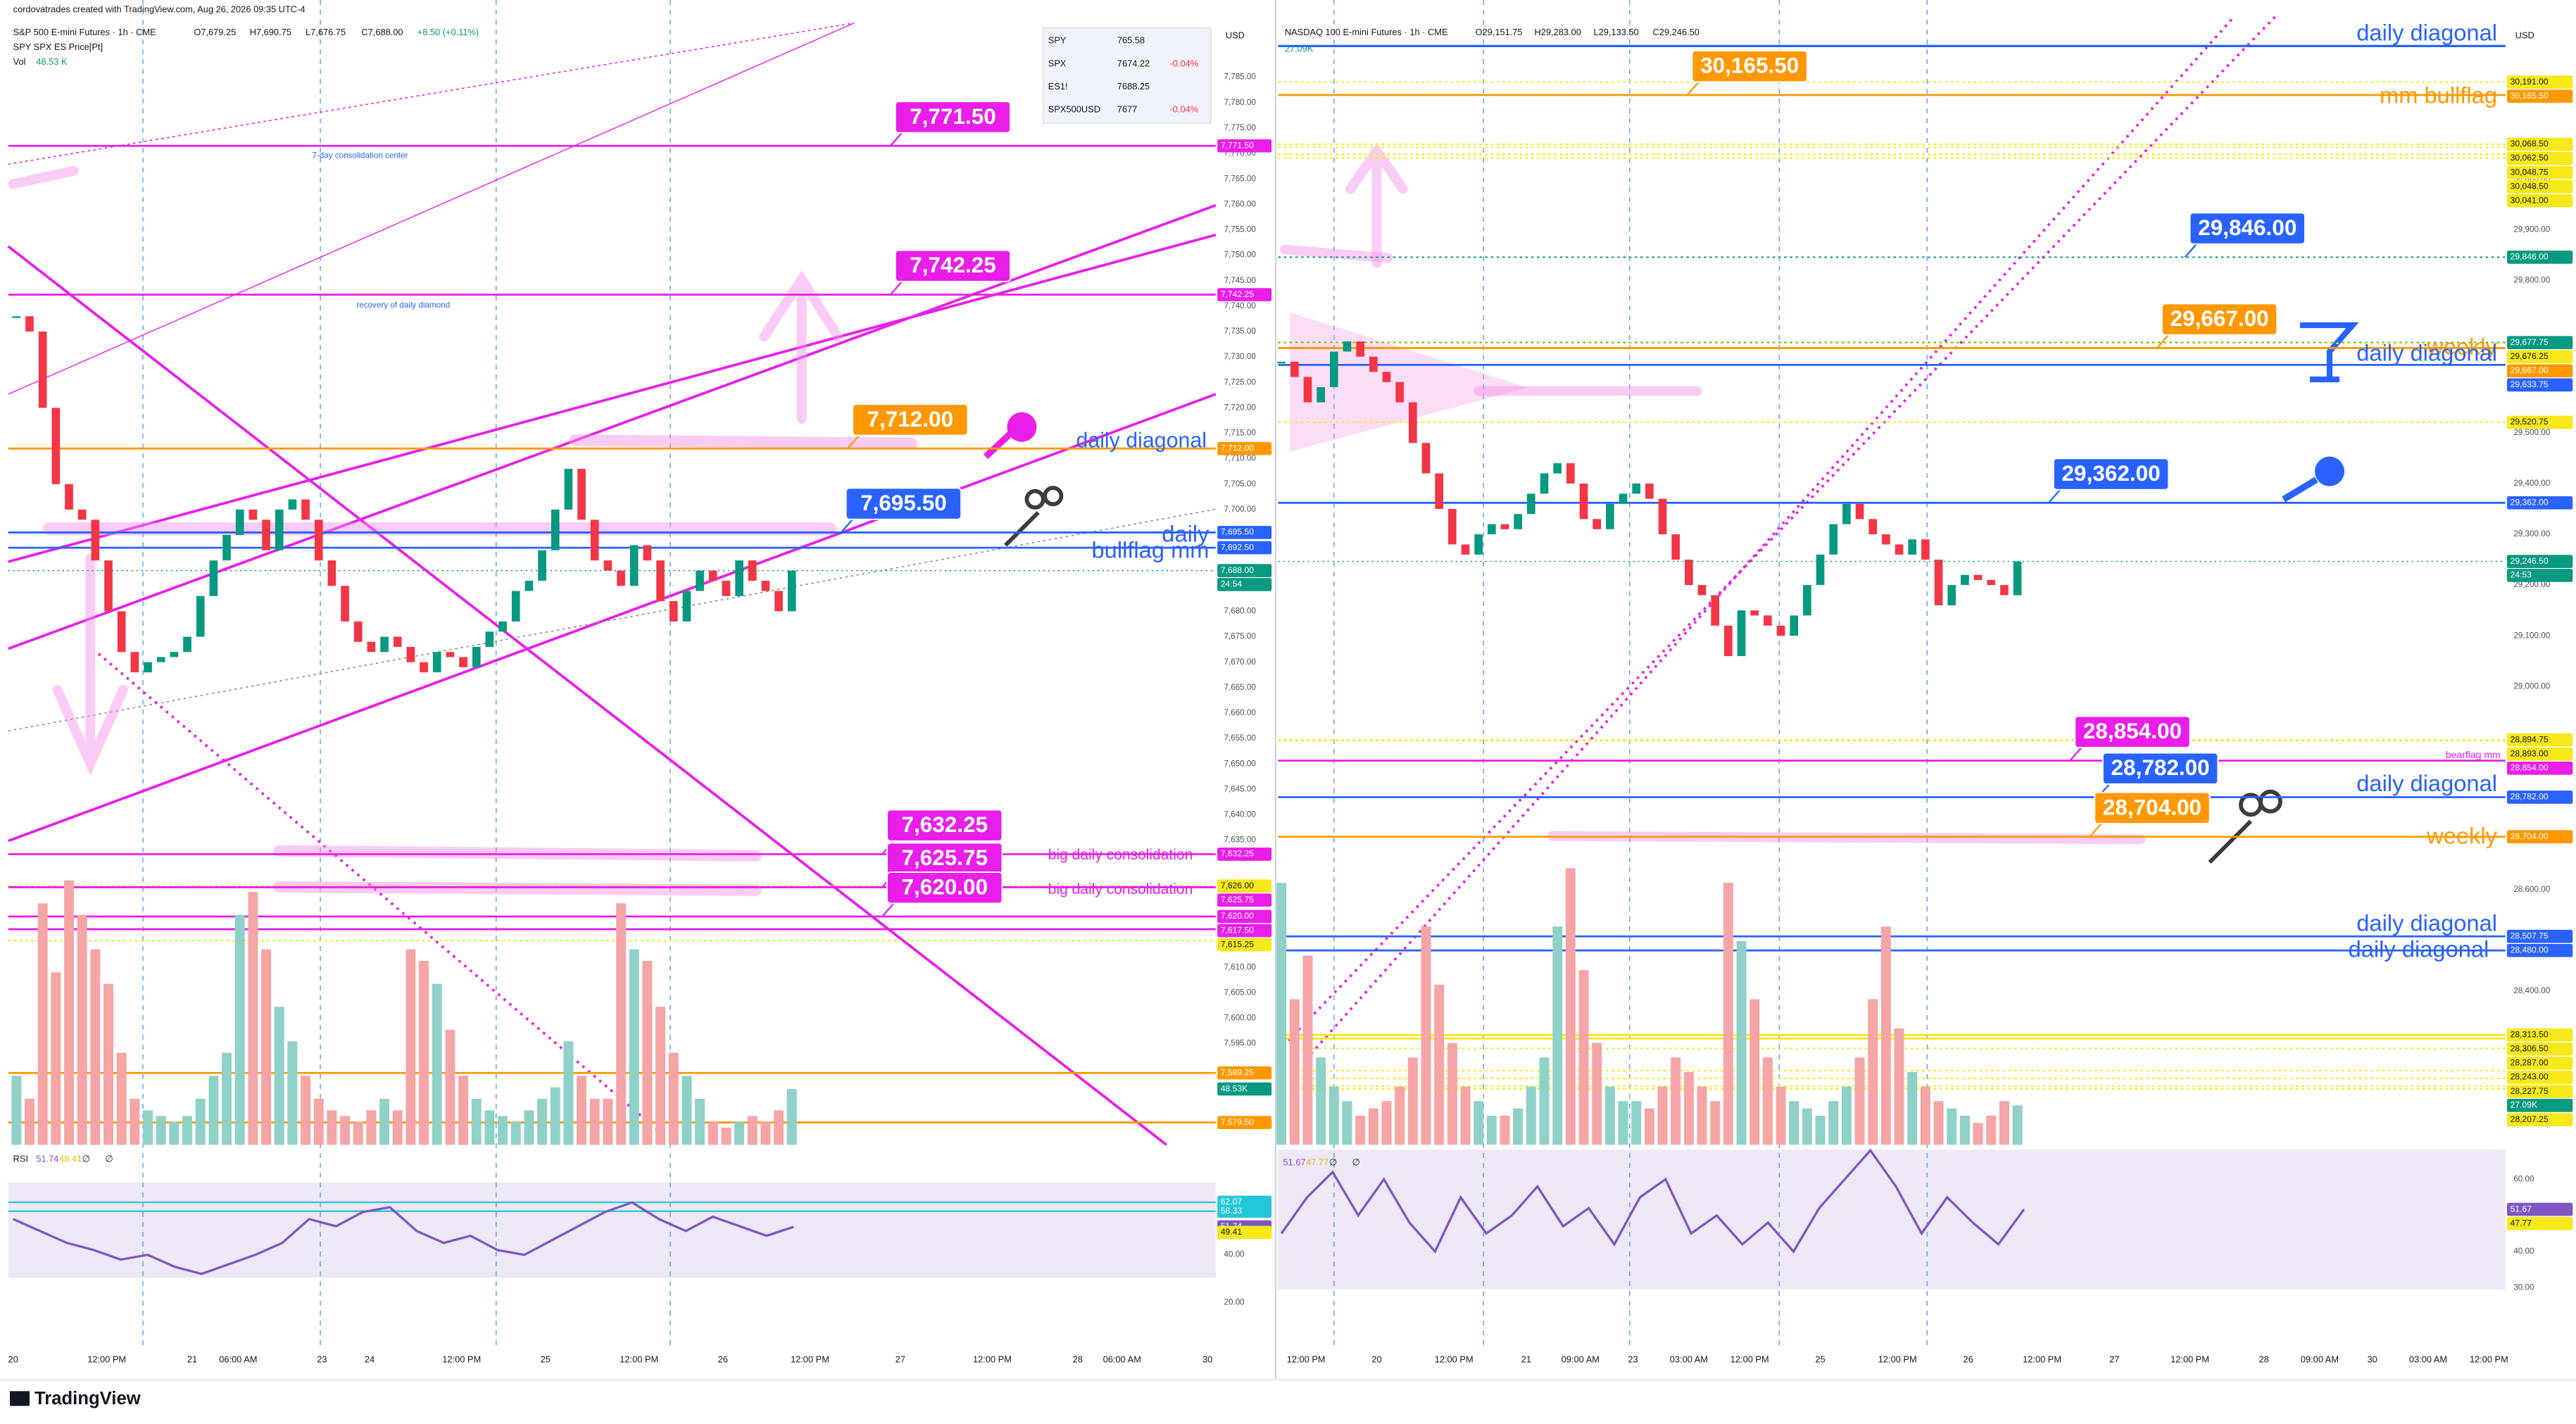 Image resolution: width=2576 pixels, height=1424 pixels. I want to click on y-tick-label: 29,800.00, so click(2531, 280).